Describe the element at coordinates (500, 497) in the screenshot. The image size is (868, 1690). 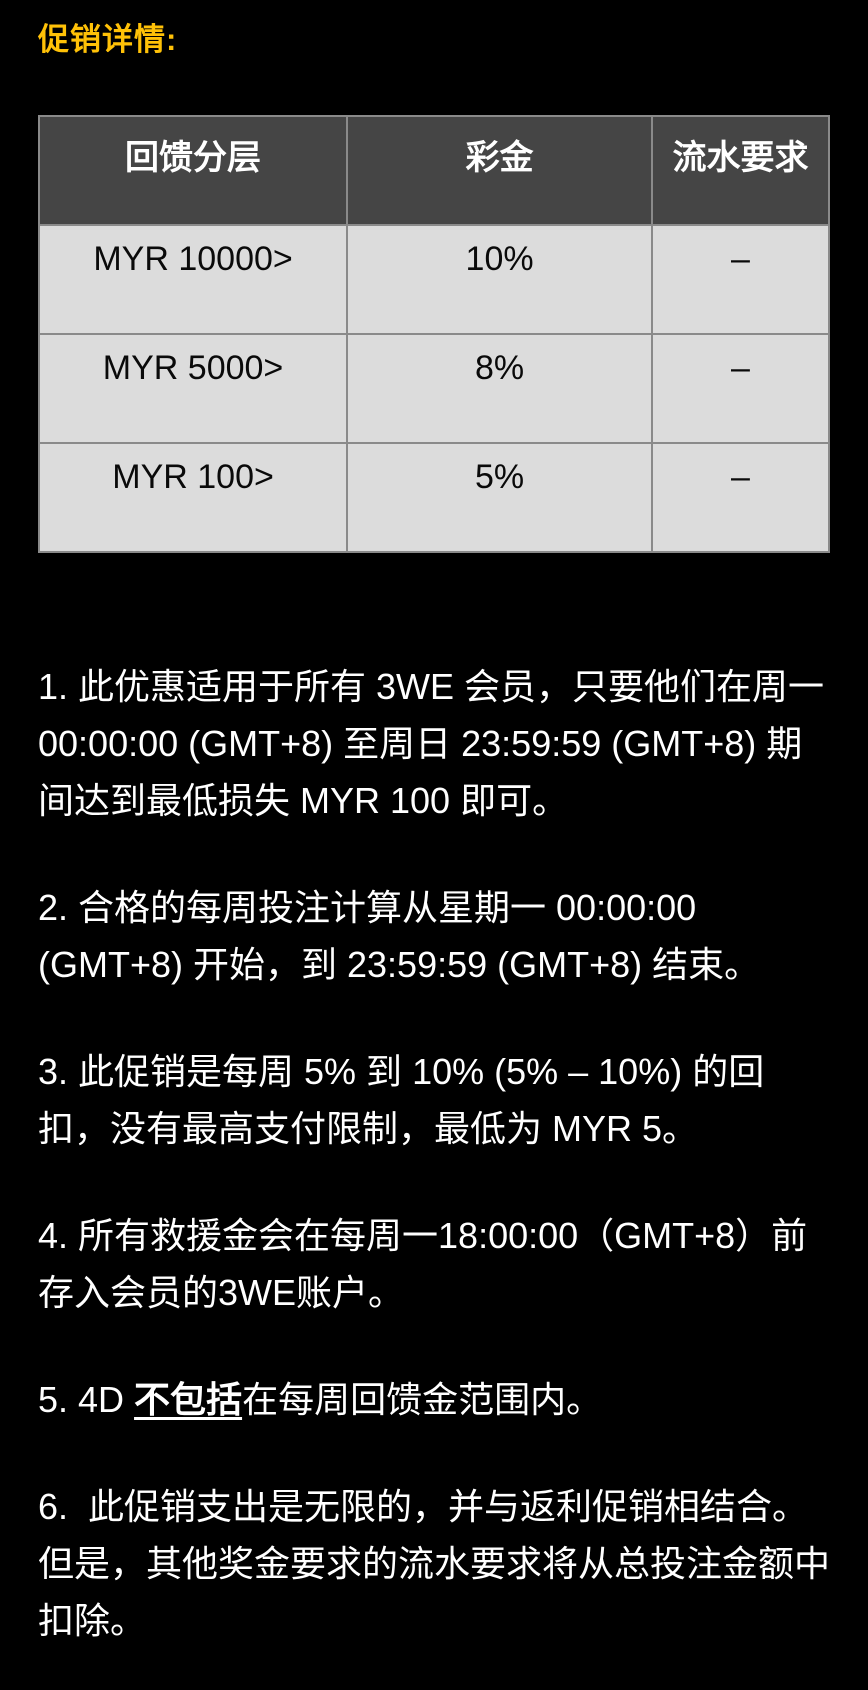
I see `bonus-cell: 5%` at that location.